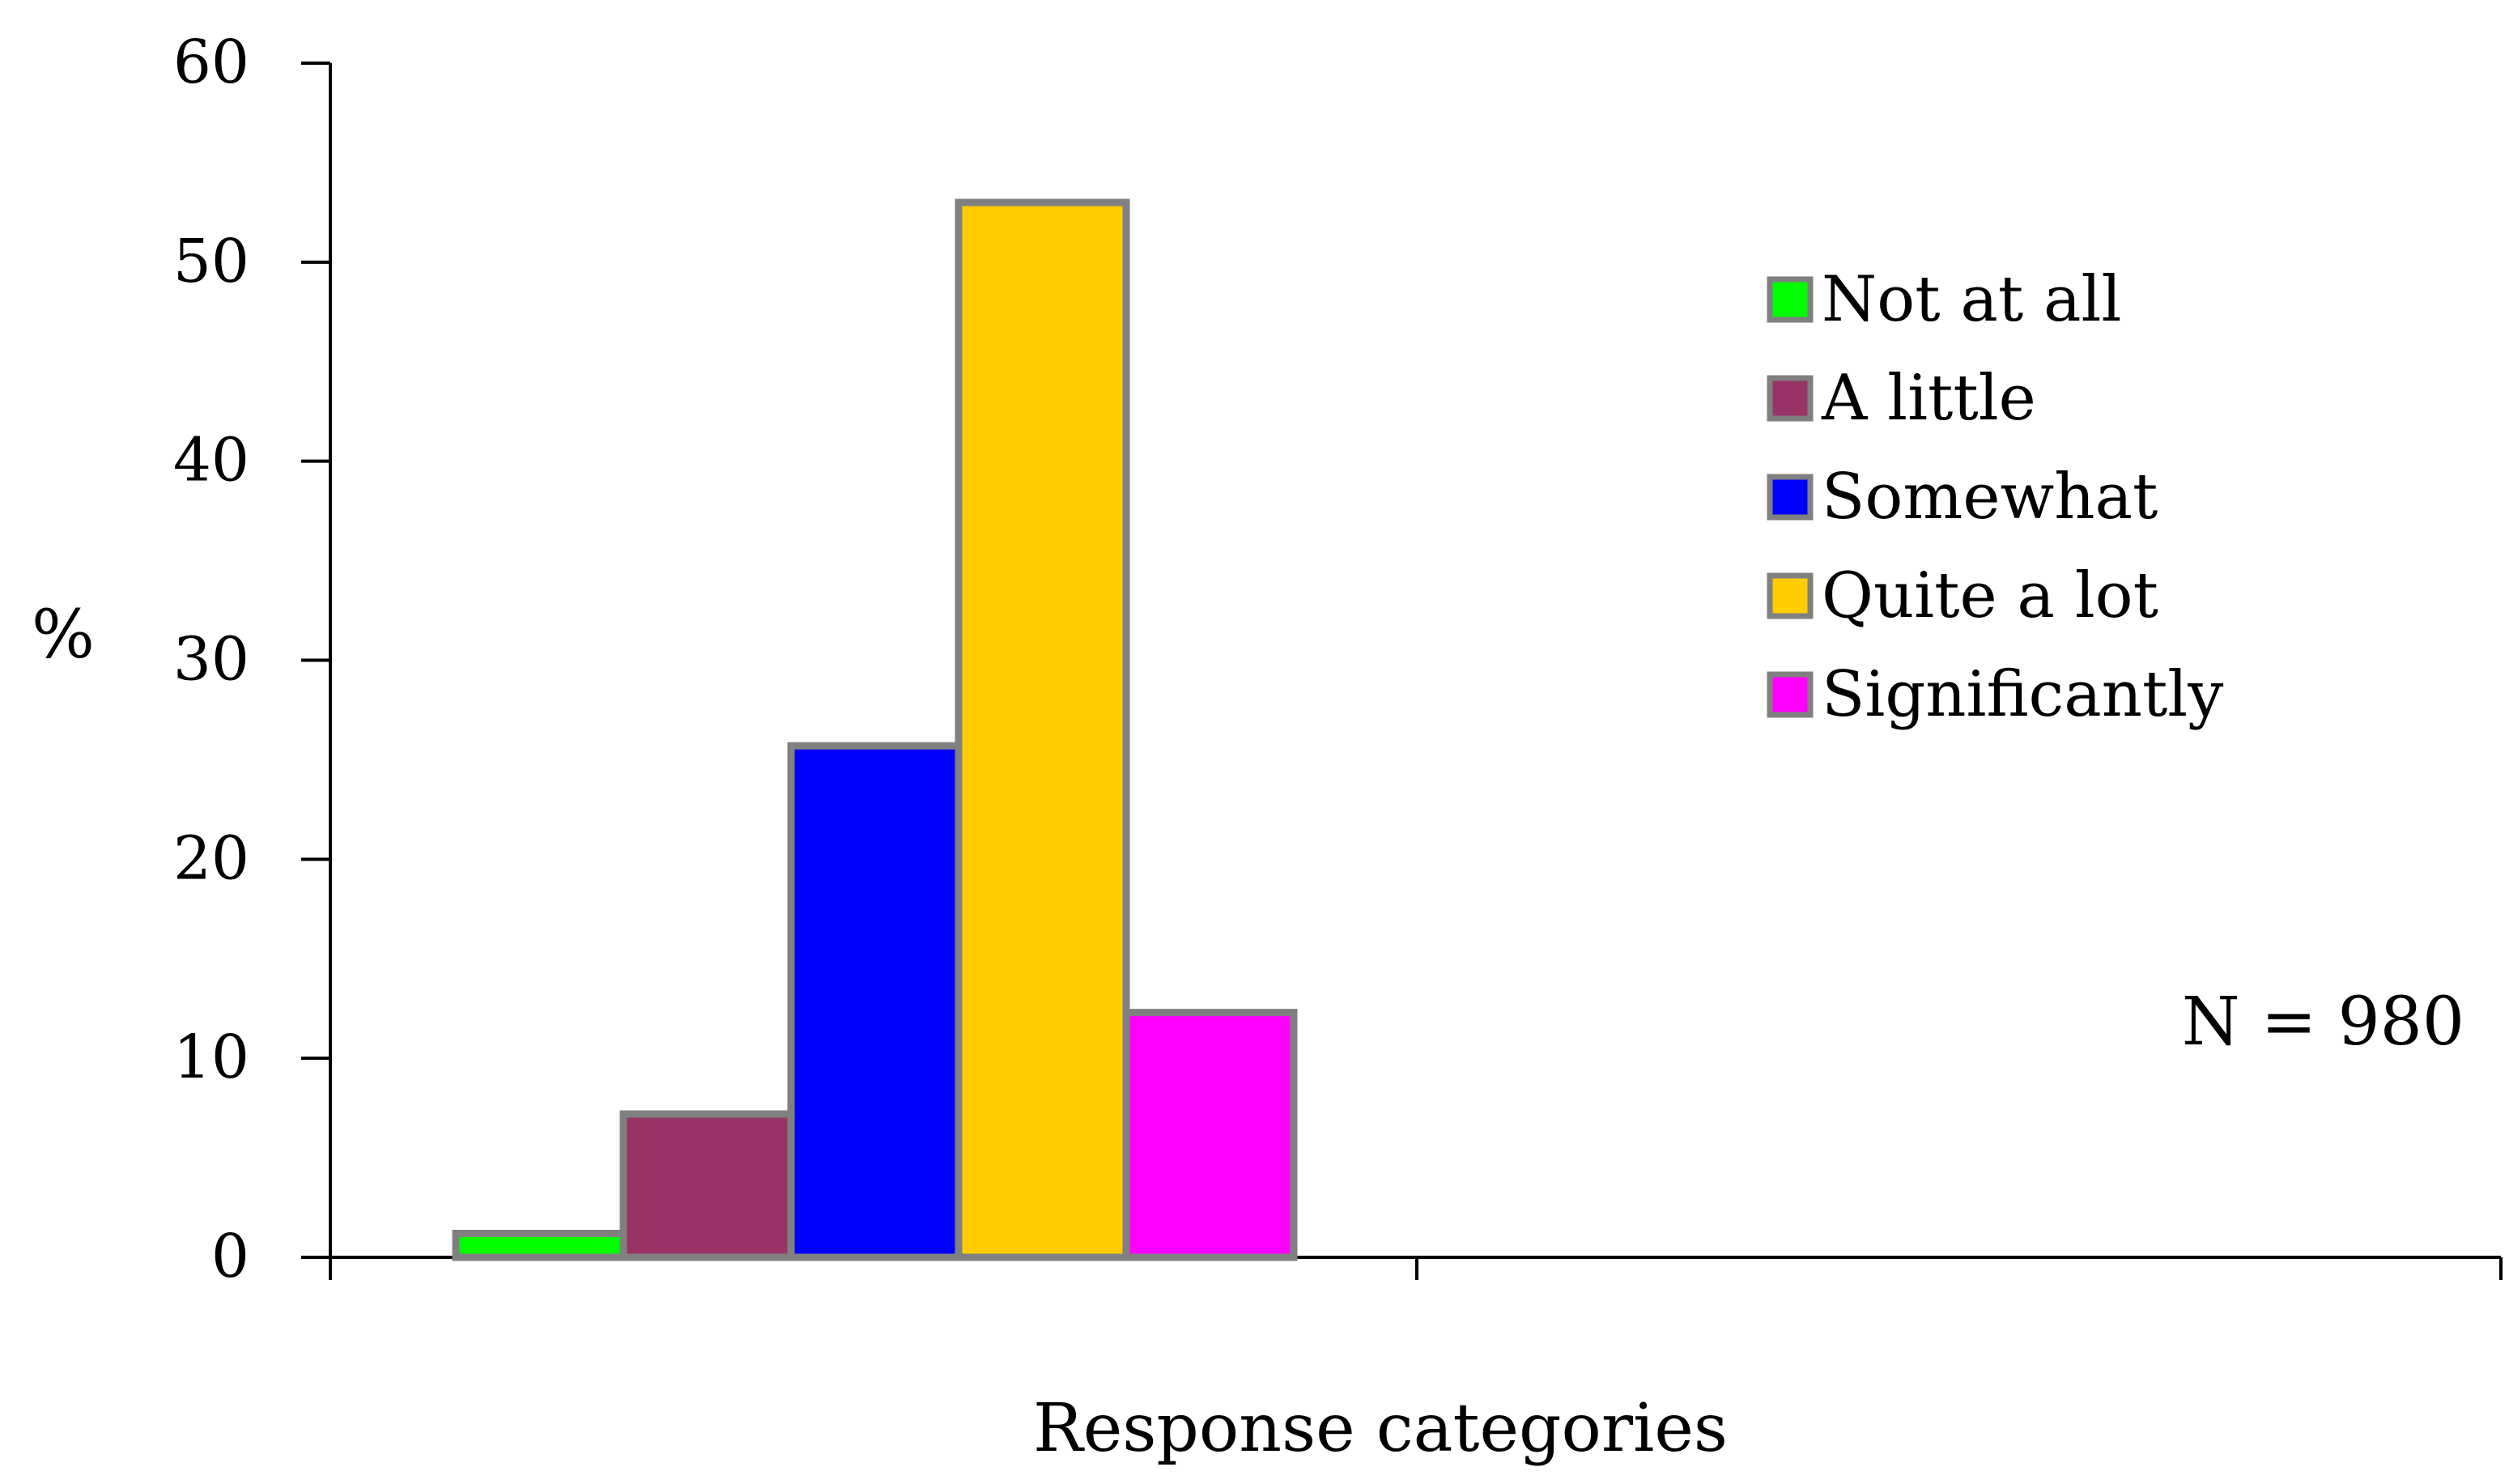  I want to click on sample-size-annotation: N = 980, so click(2323, 1022).